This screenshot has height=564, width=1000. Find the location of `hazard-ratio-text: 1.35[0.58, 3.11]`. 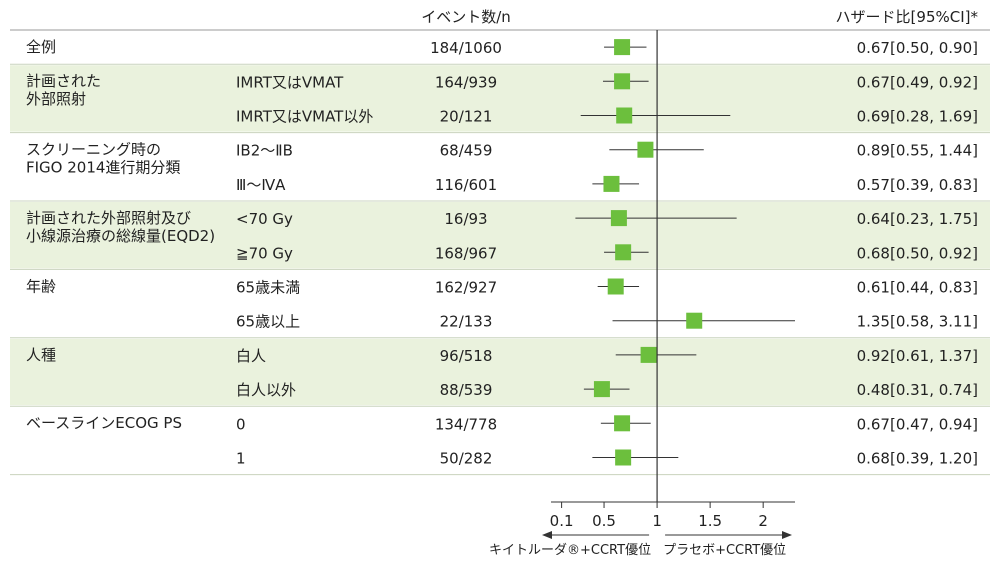

hazard-ratio-text: 1.35[0.58, 3.11] is located at coordinates (917, 322).